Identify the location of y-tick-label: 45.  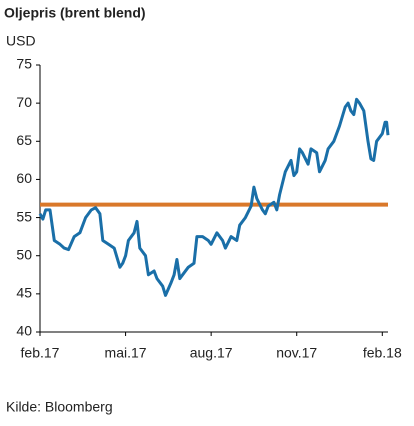
(24, 293).